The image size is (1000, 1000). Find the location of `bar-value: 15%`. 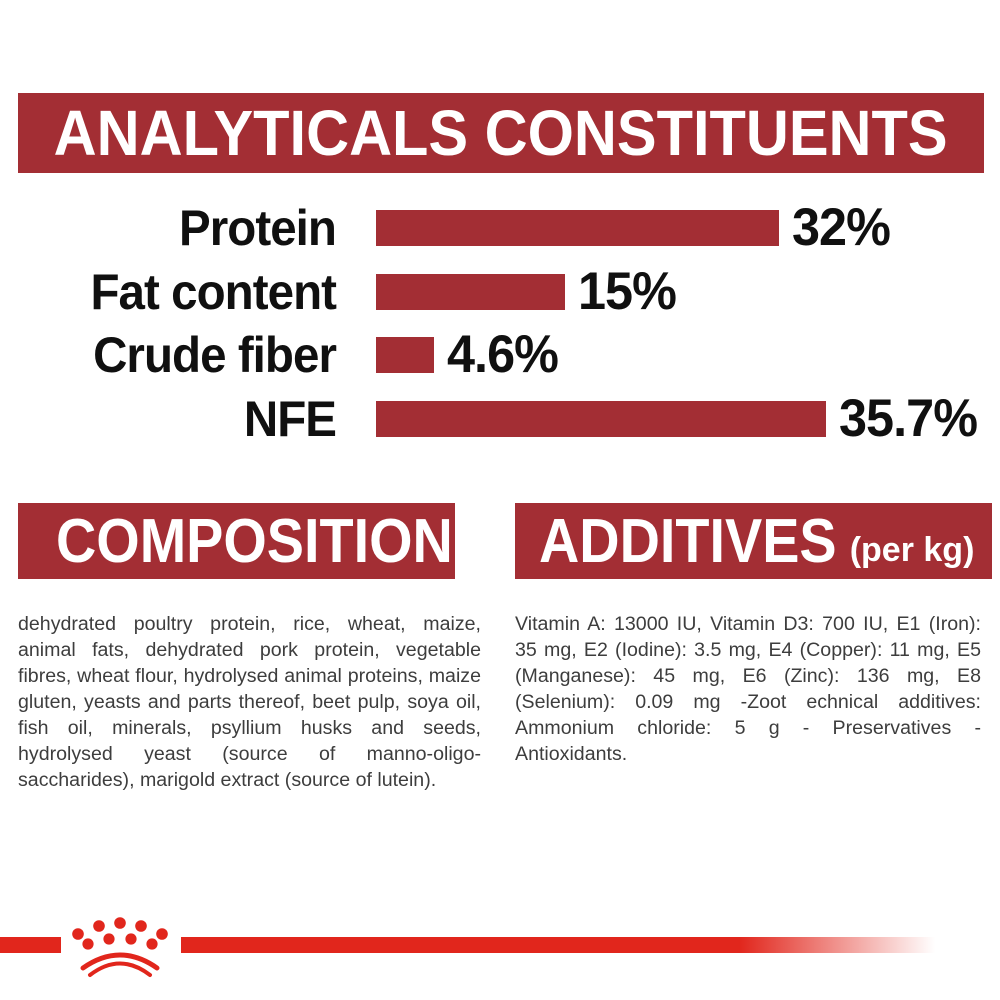

bar-value: 15% is located at coordinates (627, 291).